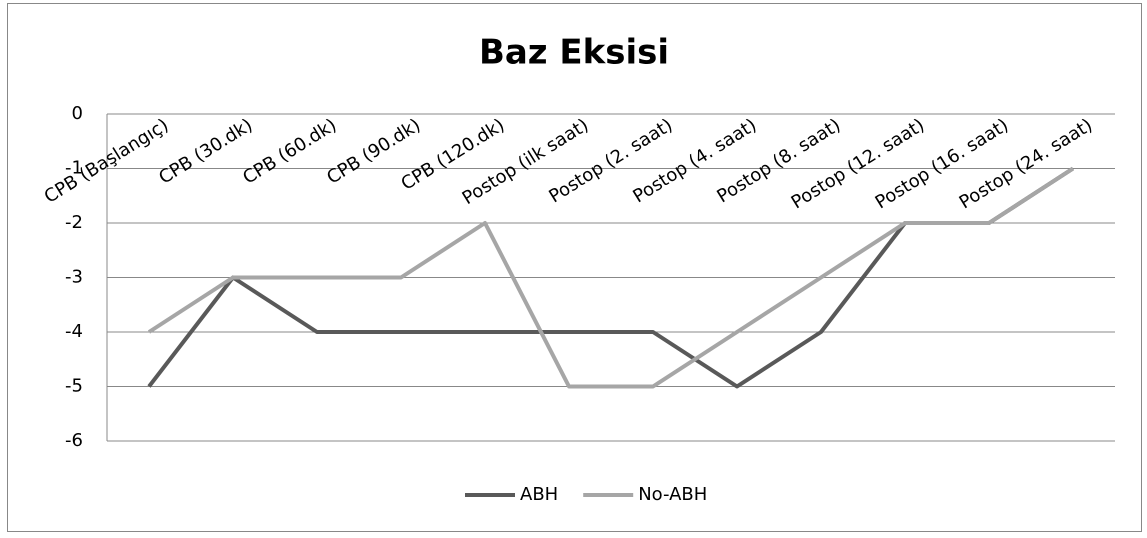  I want to click on legend-label: ABH, so click(539, 494).